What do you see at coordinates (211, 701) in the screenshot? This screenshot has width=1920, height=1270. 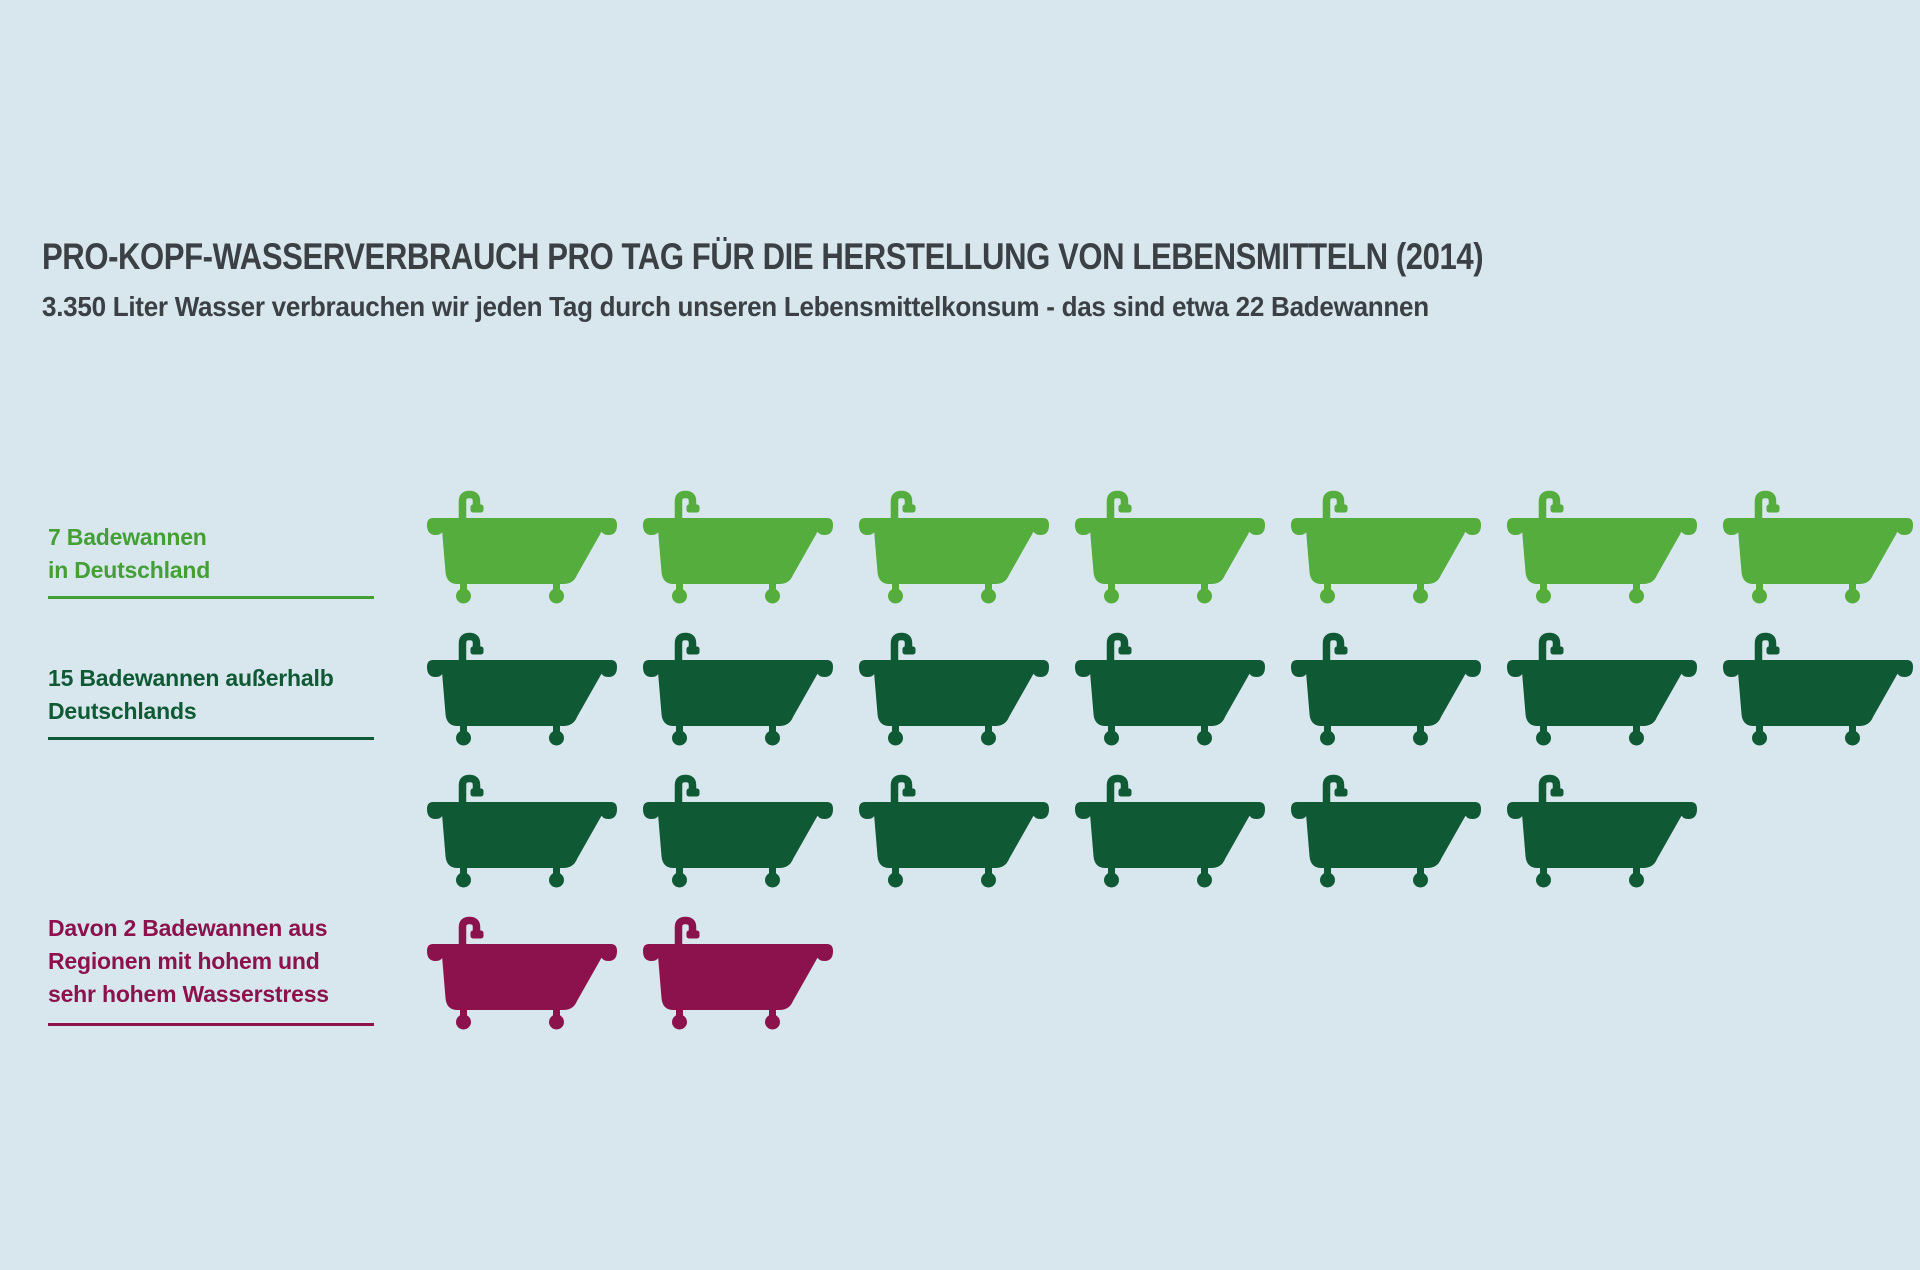 I see `label-outside-germany: 15 Badewannen außerhalb Deutschlands` at bounding box center [211, 701].